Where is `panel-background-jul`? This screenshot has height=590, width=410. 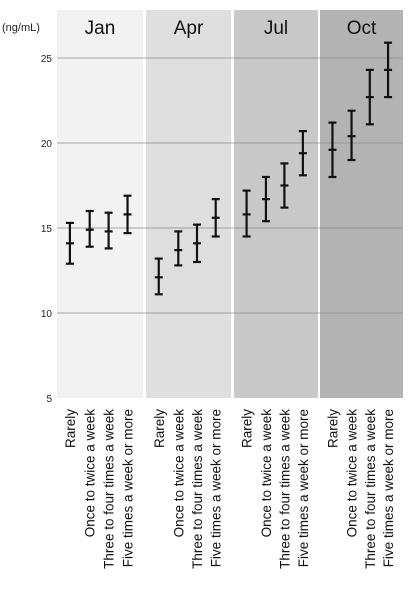
panel-background-jul is located at coordinates (276, 204).